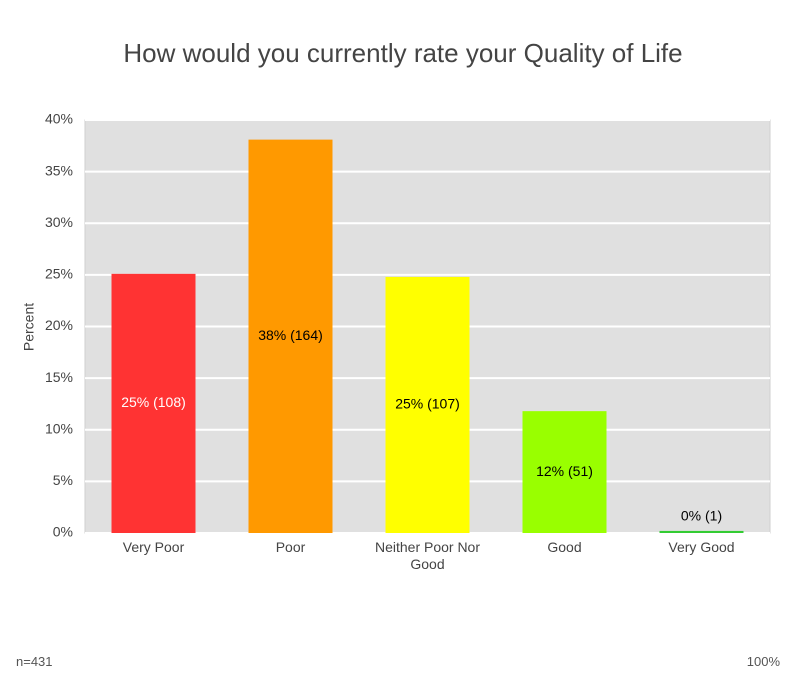  I want to click on y-tick-label: 20%, so click(59, 325).